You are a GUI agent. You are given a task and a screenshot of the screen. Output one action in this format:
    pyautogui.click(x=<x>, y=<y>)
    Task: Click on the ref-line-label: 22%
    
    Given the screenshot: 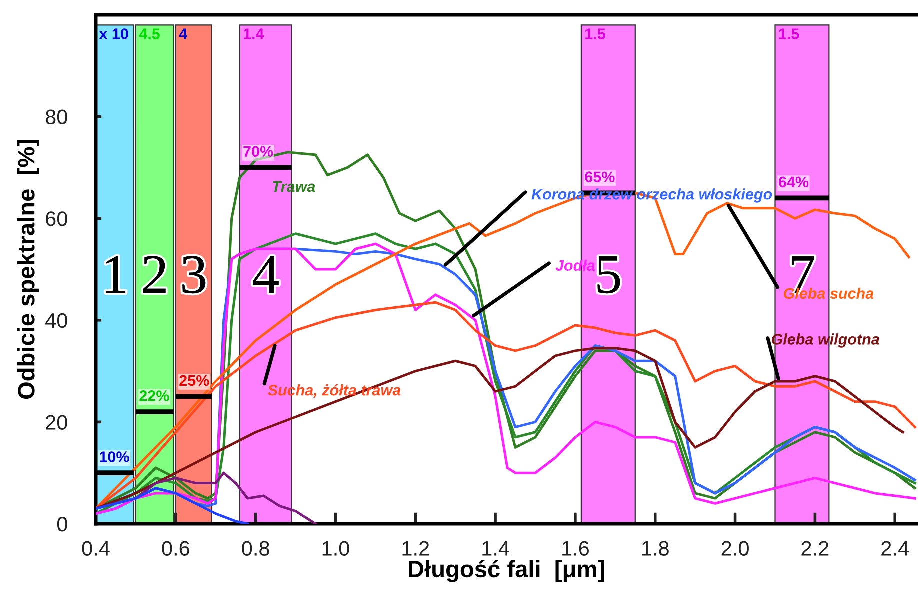 What is the action you would take?
    pyautogui.click(x=155, y=396)
    